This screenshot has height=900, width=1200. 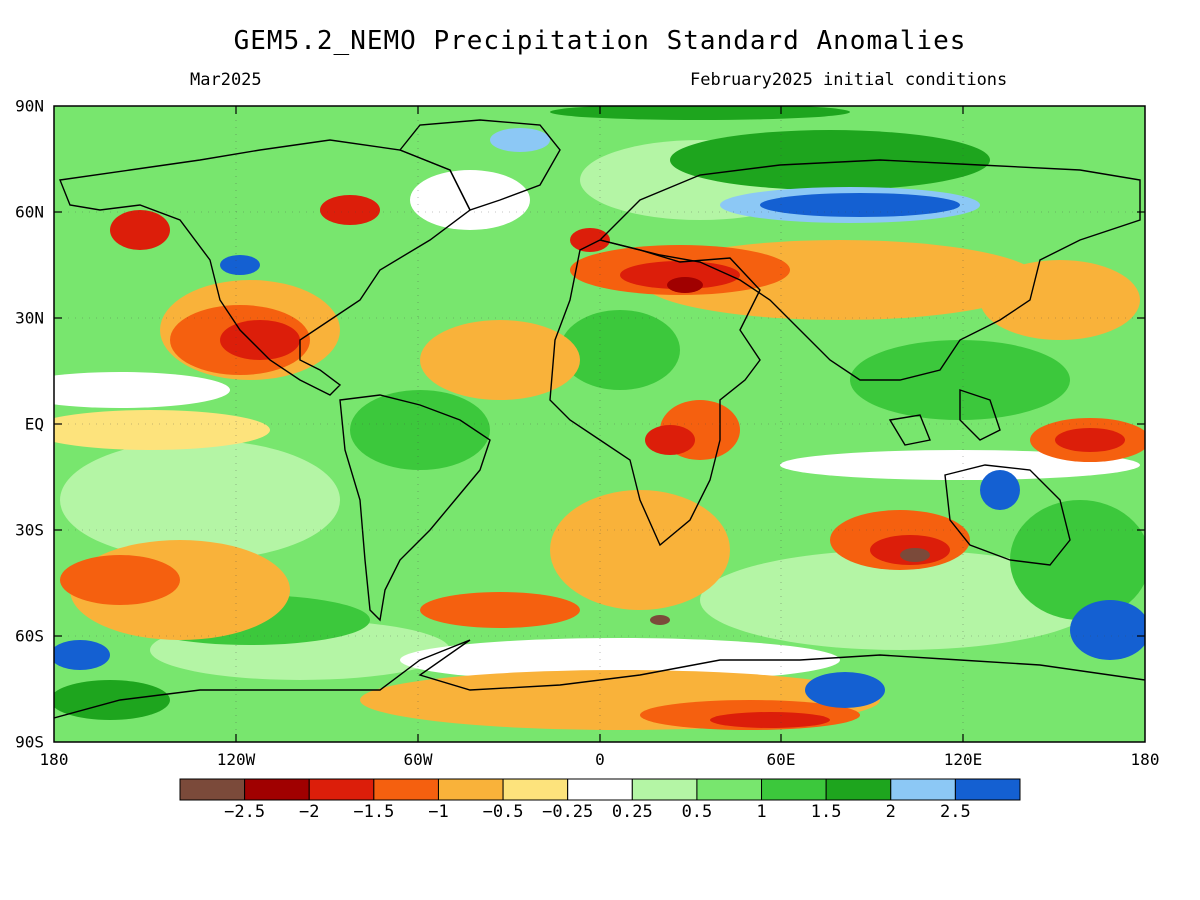 I want to click on lon-label-180e: 180, so click(x=1145, y=759).